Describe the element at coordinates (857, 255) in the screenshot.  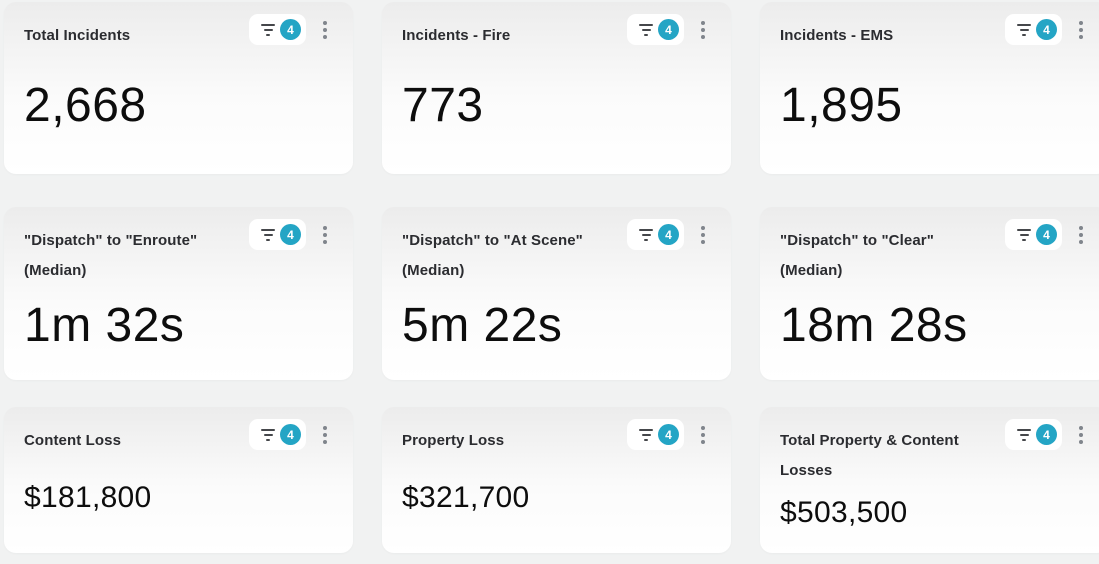
I see `card-title: "Dispatch" to "Clear" (Median)` at that location.